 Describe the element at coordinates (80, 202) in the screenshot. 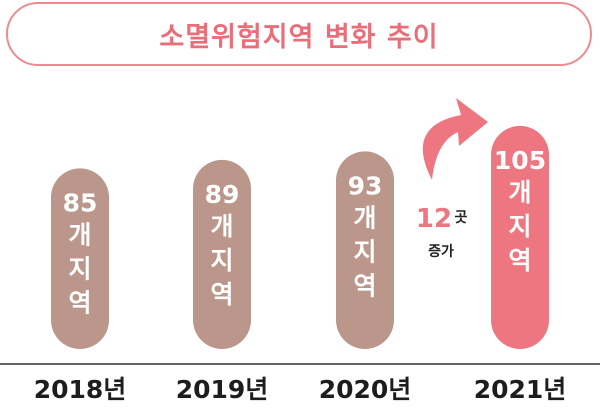

I see `bar-value-label: 85` at that location.